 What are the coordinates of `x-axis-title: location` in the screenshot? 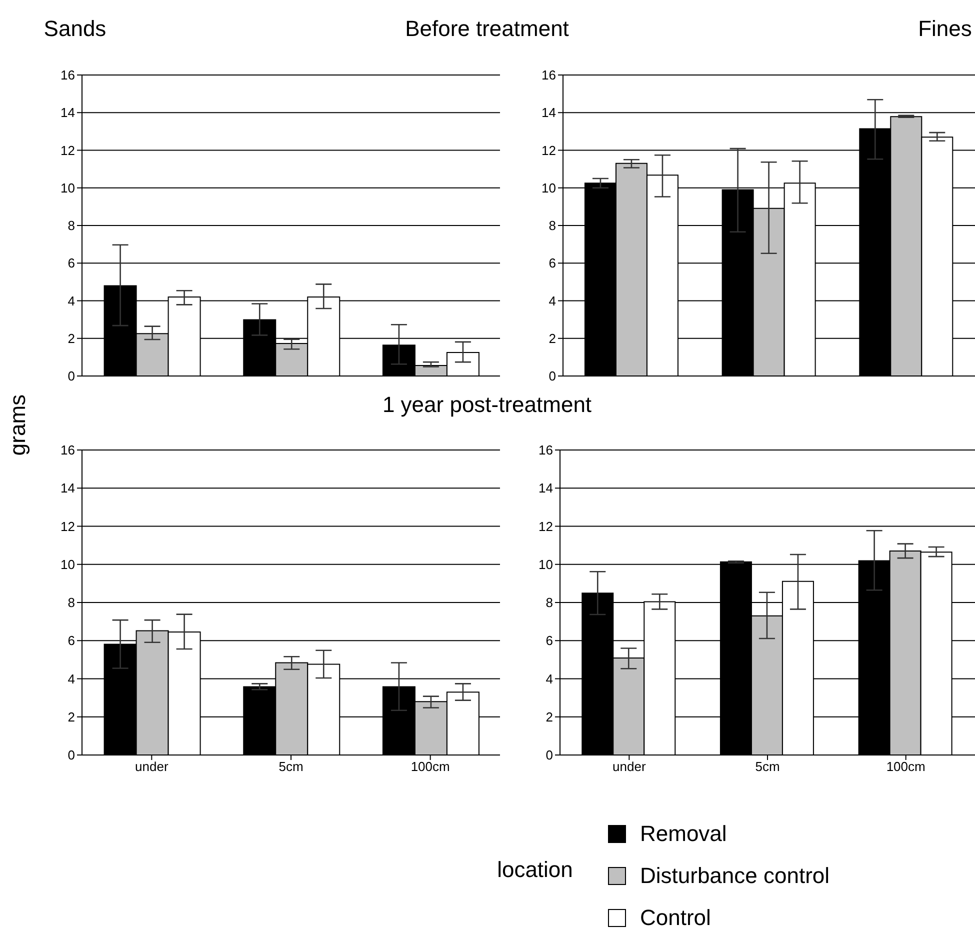 It's located at (535, 870).